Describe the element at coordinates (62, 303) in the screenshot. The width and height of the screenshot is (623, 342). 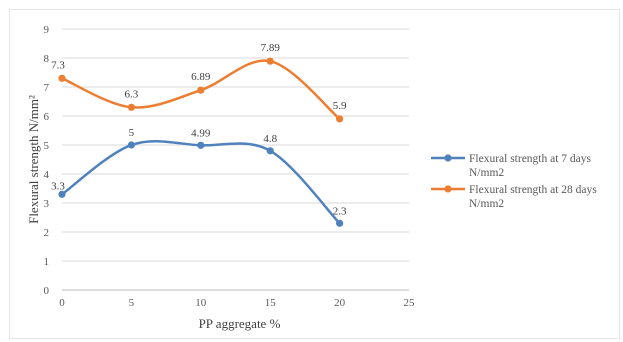
I see `x-tick-label: 0` at that location.